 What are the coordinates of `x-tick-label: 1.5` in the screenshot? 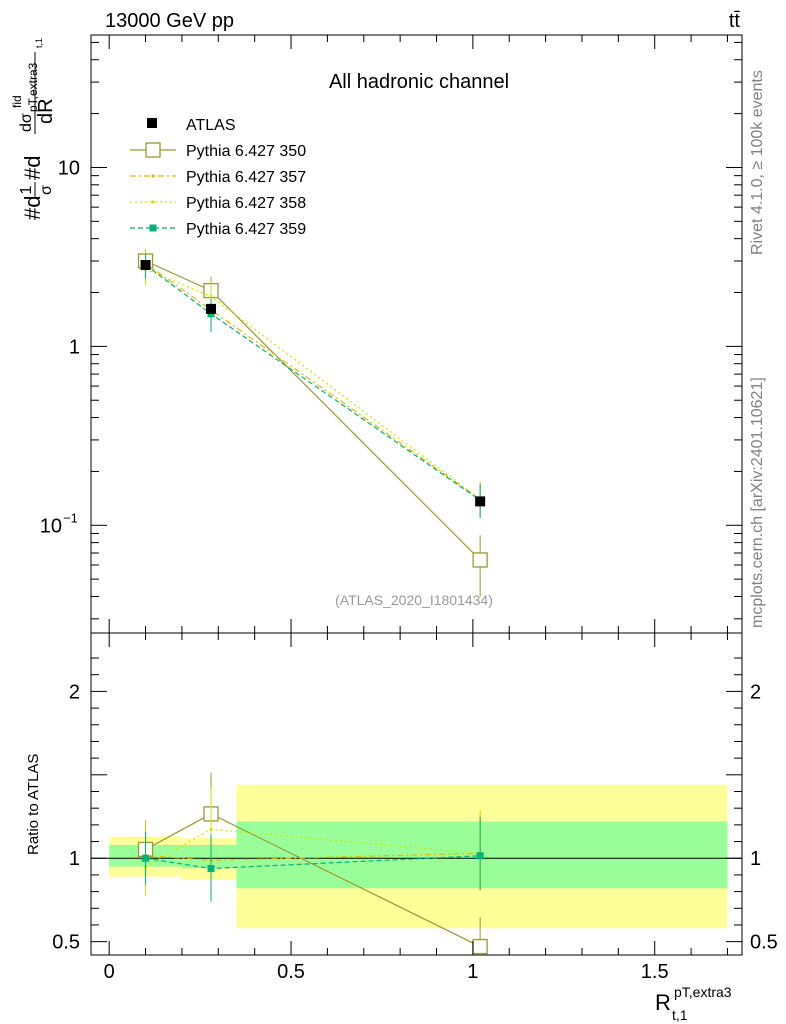 It's located at (655, 972).